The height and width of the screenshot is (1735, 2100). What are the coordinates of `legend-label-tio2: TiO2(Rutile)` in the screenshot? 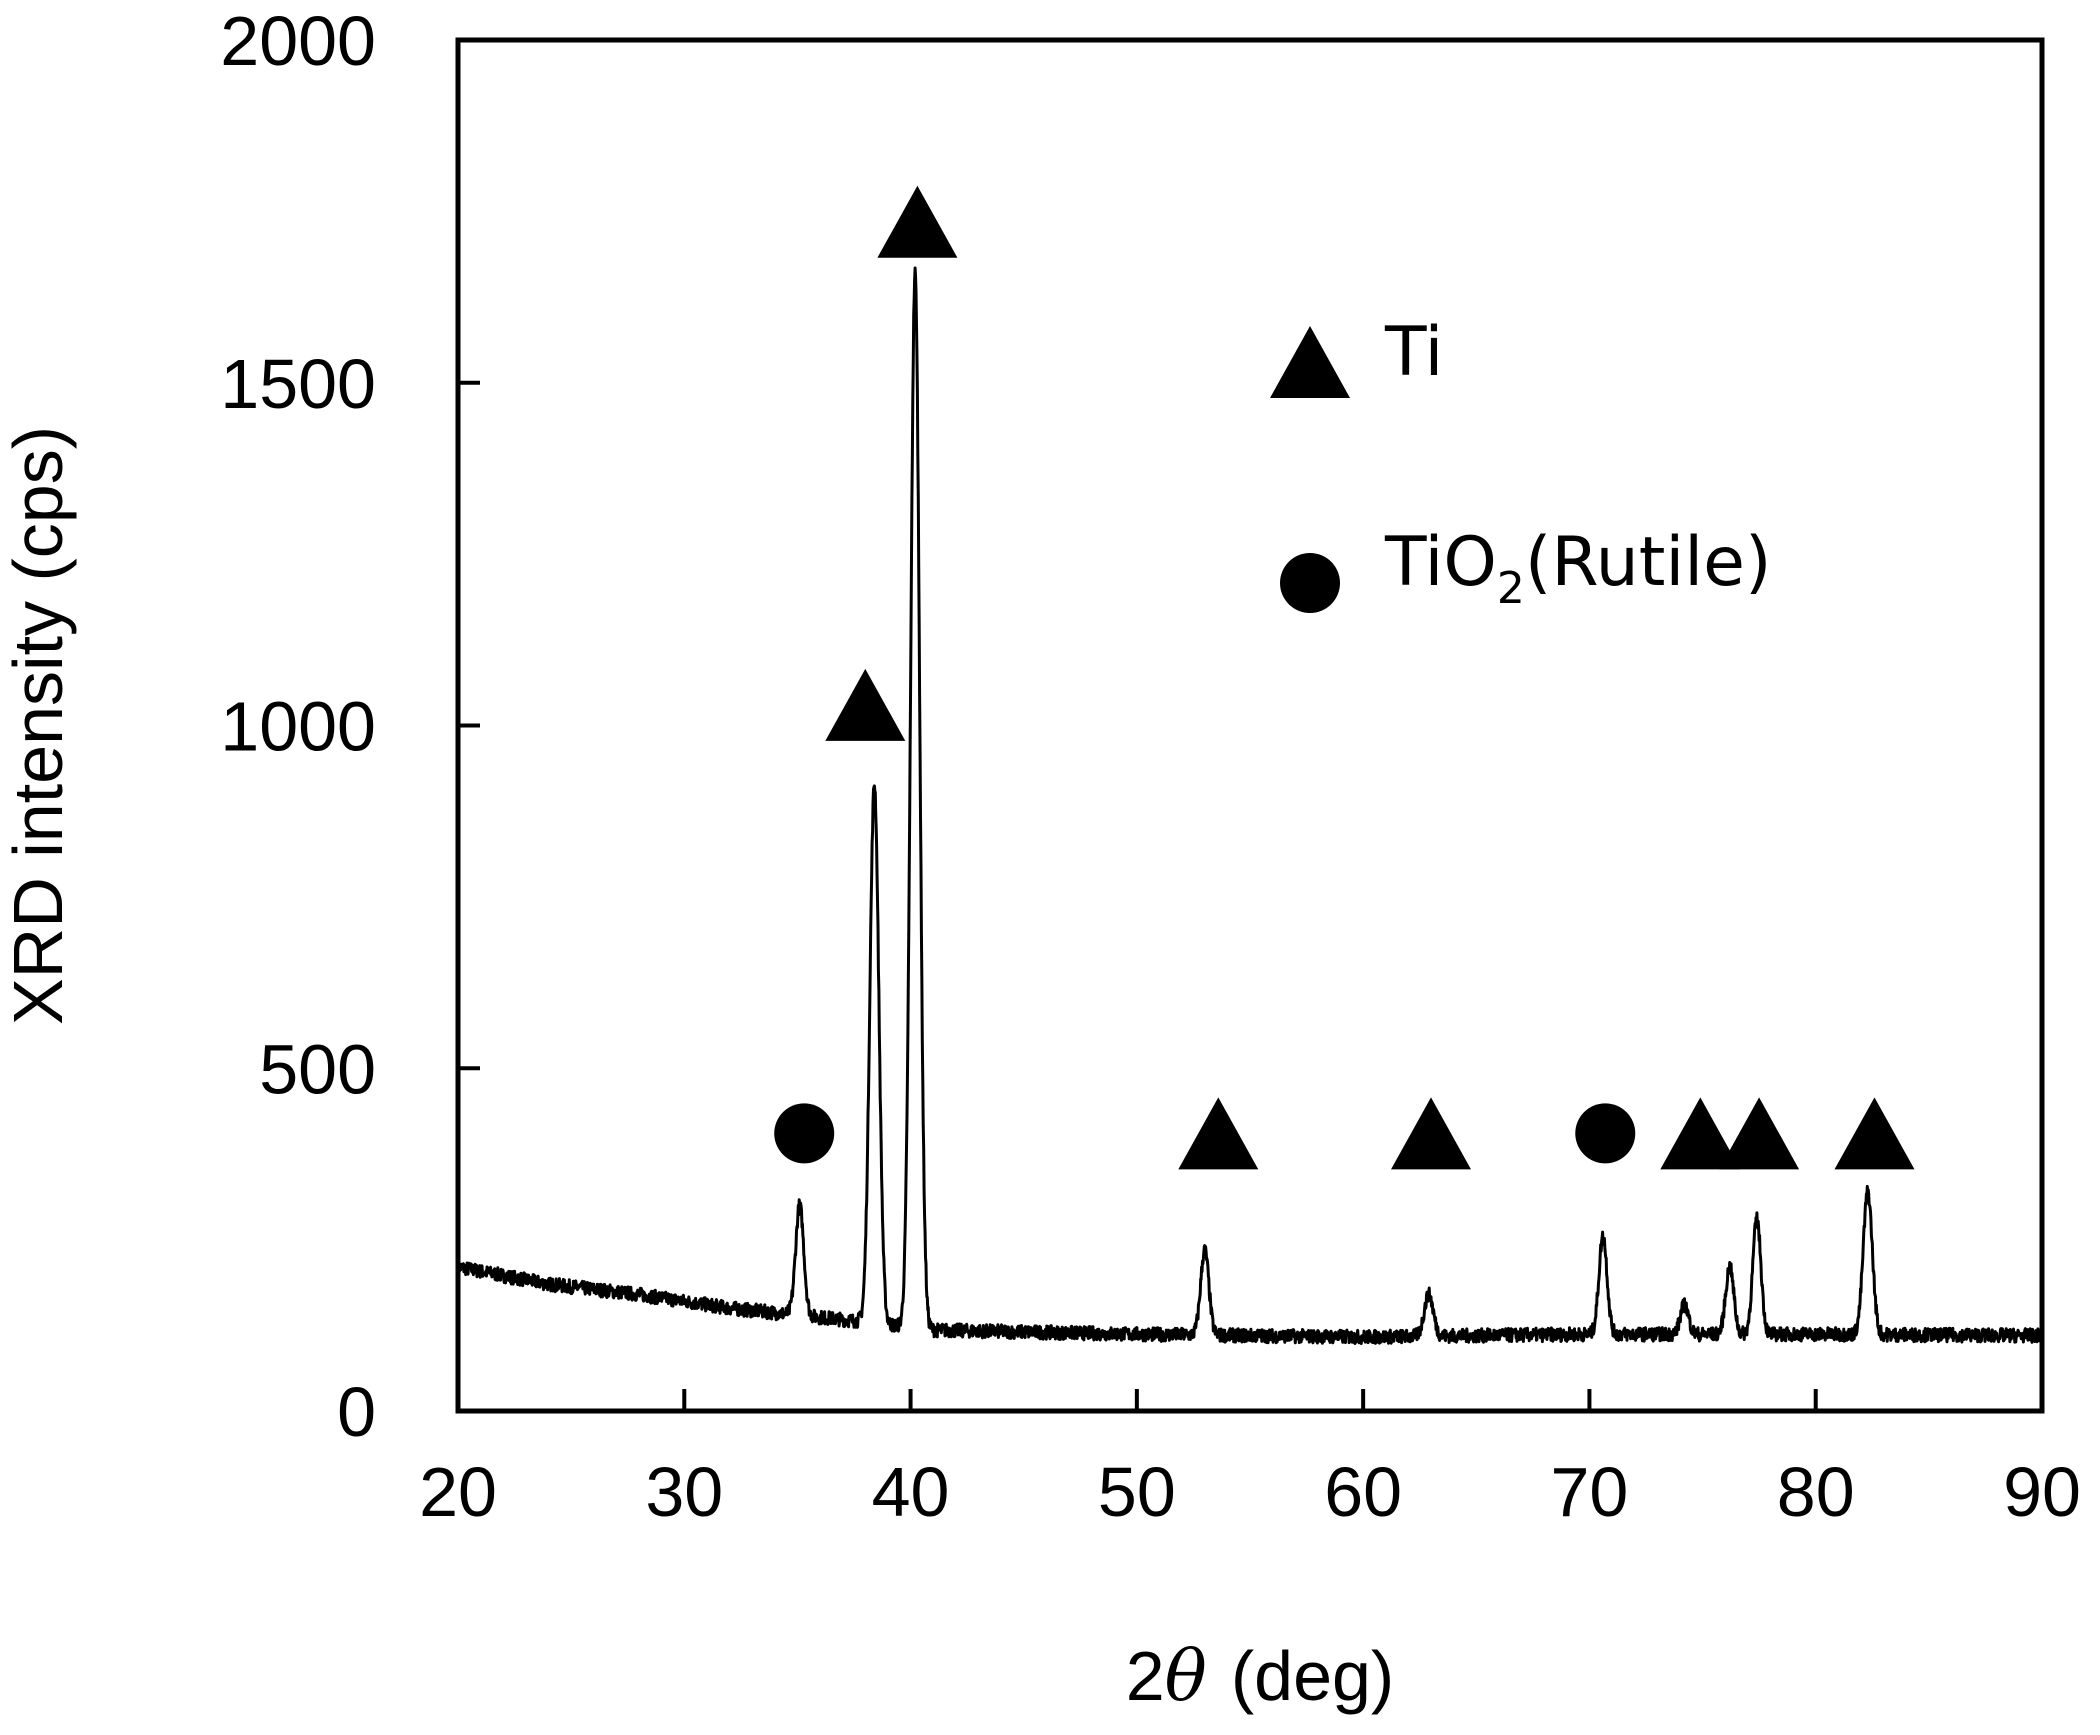 It's located at (1578, 568).